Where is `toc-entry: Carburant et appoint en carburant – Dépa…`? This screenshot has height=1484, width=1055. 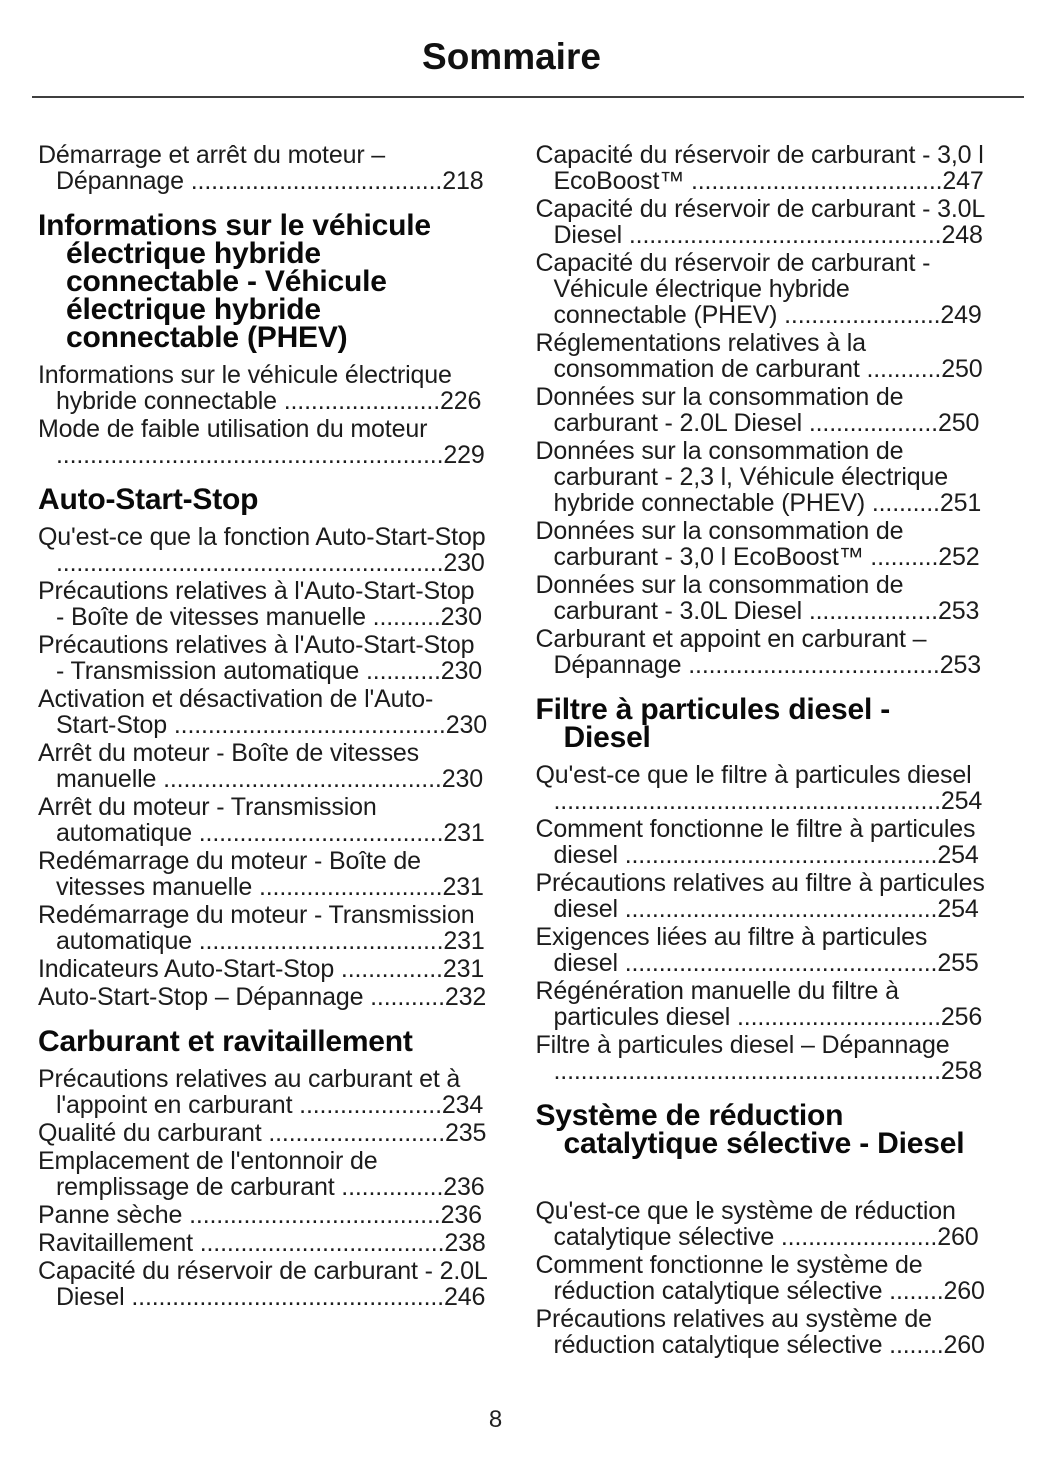
toc-entry: Carburant et appoint en carburant – Dépa… is located at coordinates (761, 652).